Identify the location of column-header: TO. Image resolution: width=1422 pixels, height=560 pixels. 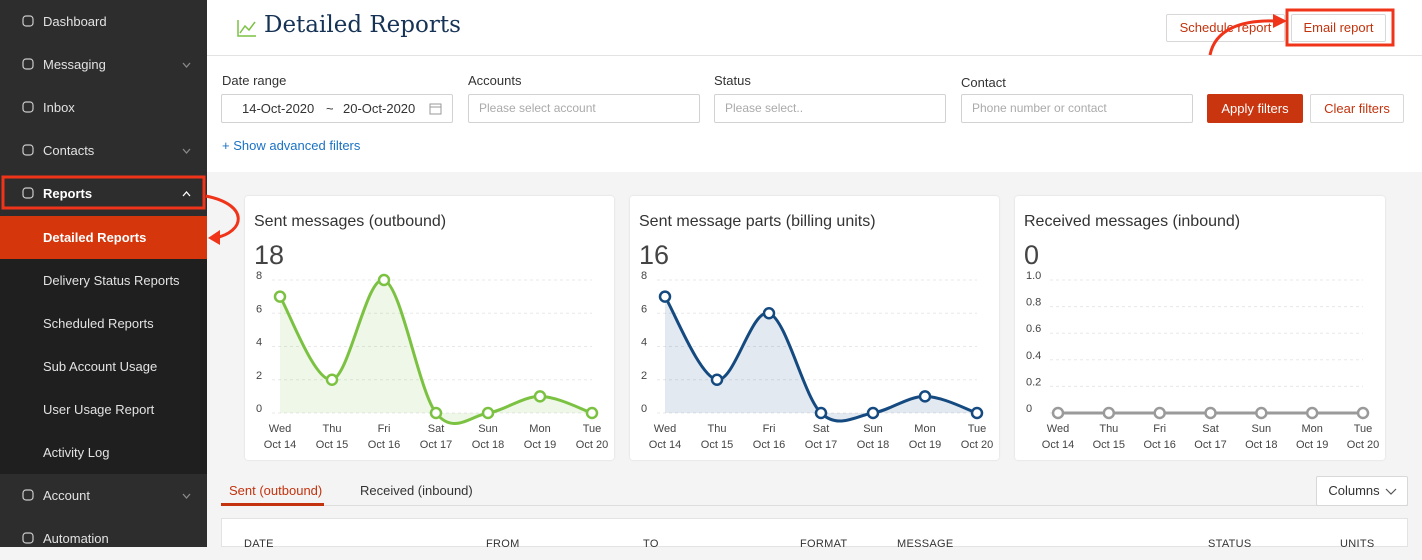
(651, 544).